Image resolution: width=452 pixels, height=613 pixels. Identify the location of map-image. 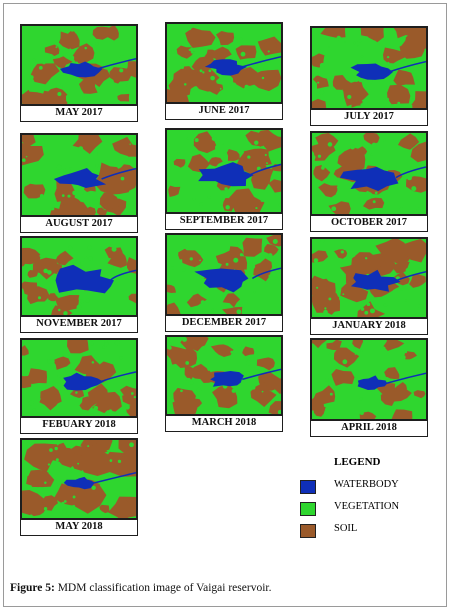
(224, 274).